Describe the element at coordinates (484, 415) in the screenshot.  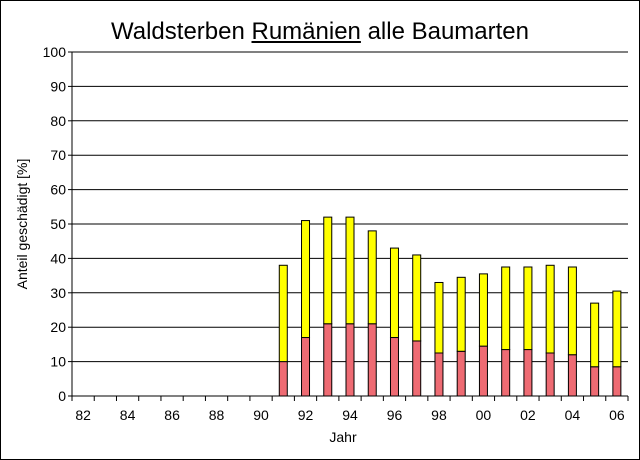
I see `x-tick-label: 00` at that location.